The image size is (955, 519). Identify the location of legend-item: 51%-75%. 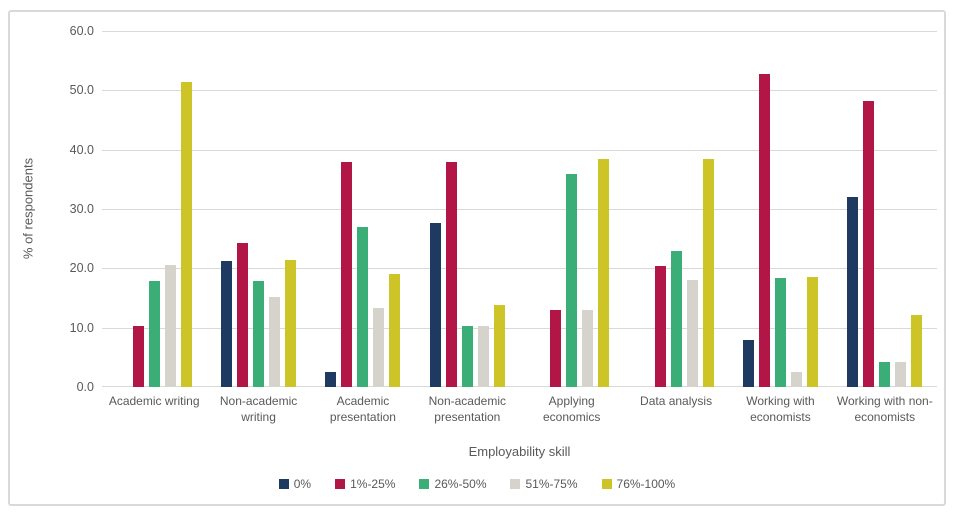
(544, 484).